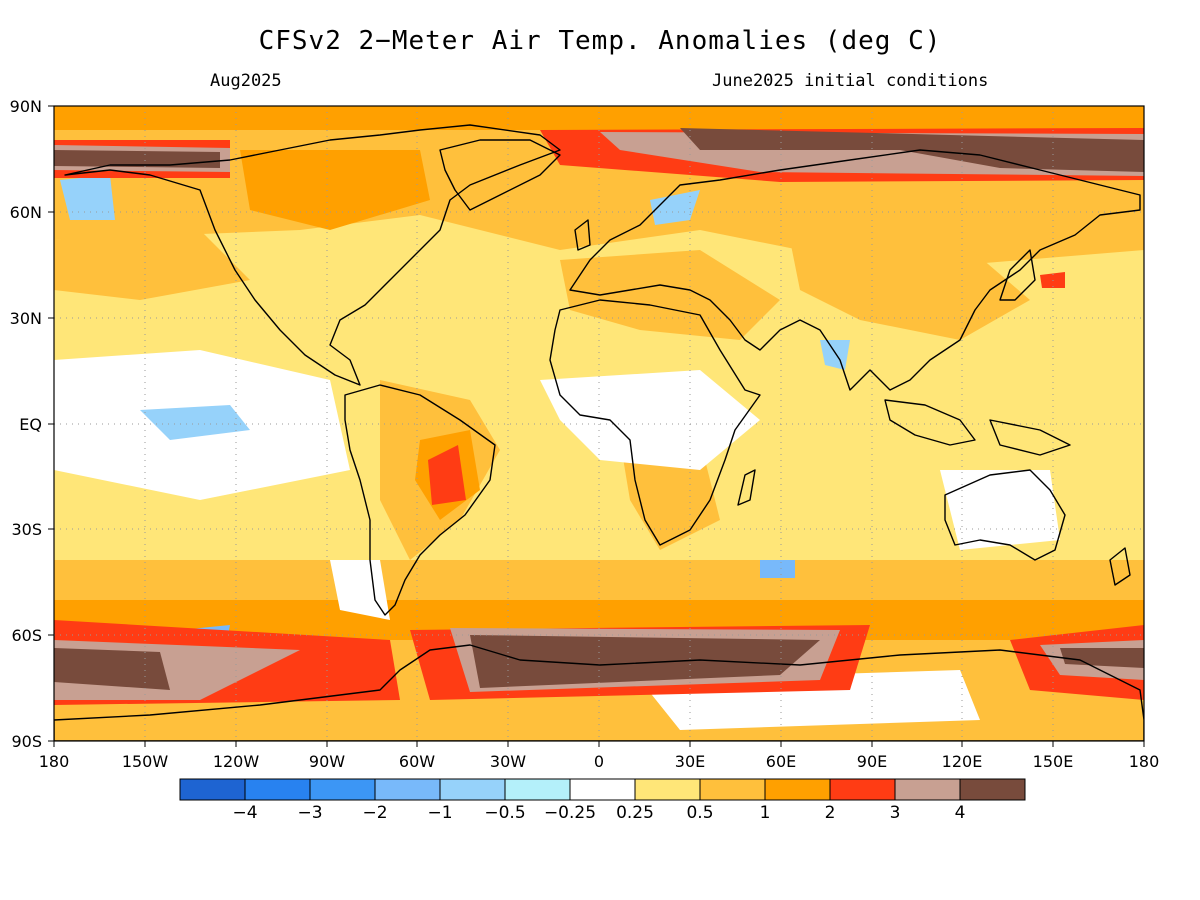  Describe the element at coordinates (690, 761) in the screenshot. I see `x-tick-label: 30E` at that location.